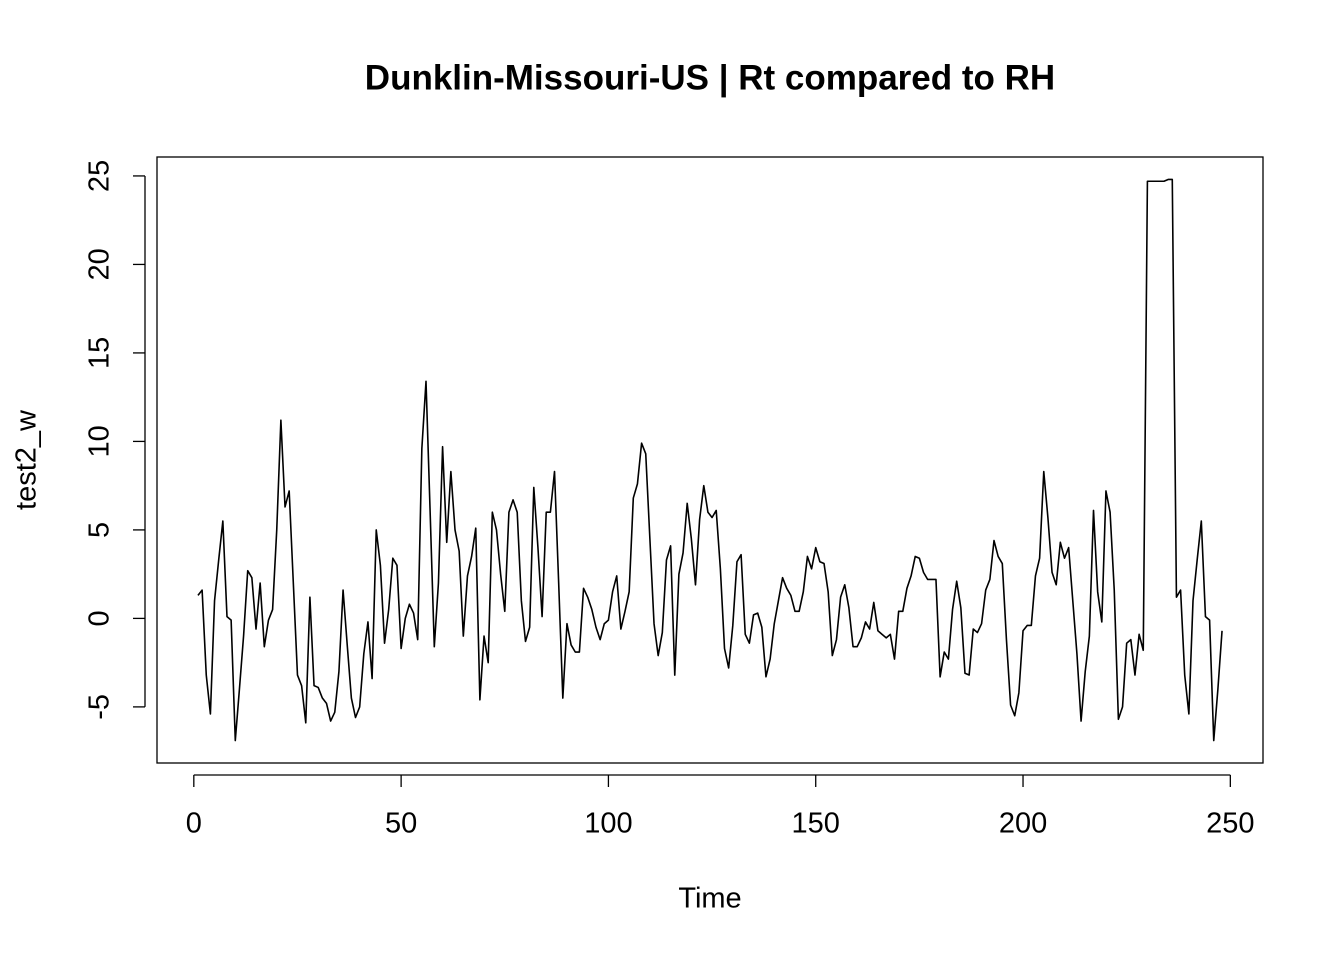  Describe the element at coordinates (194, 824) in the screenshot. I see `x-tick-label: 0` at that location.